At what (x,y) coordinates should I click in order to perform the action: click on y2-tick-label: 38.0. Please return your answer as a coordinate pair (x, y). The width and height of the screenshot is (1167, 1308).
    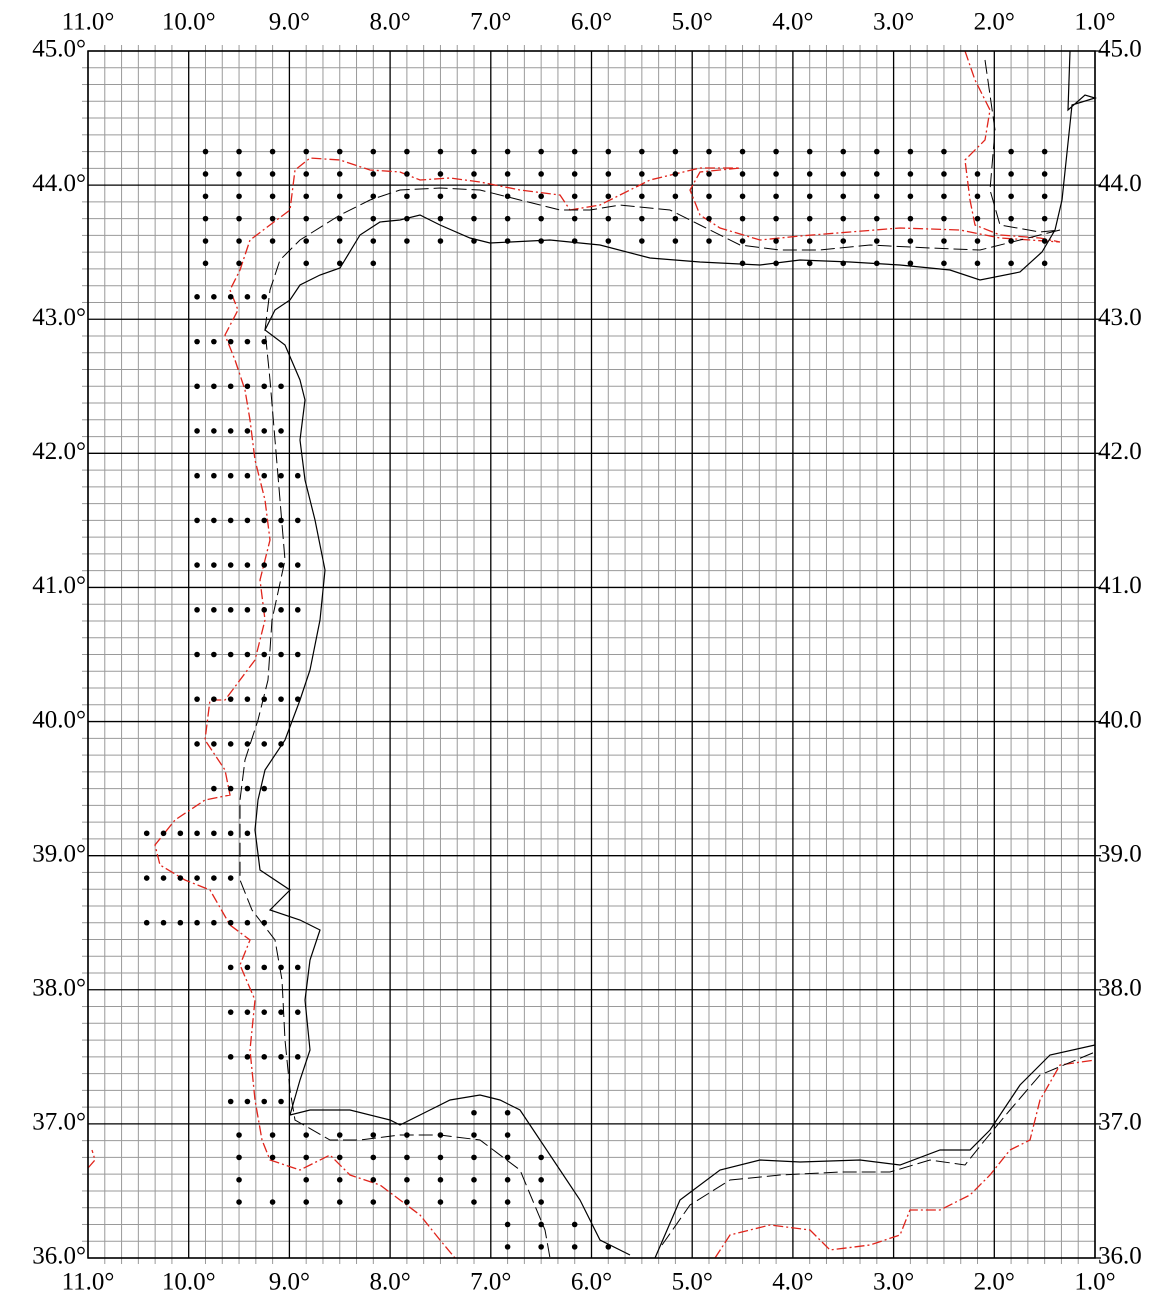
    Looking at the image, I should click on (1120, 988).